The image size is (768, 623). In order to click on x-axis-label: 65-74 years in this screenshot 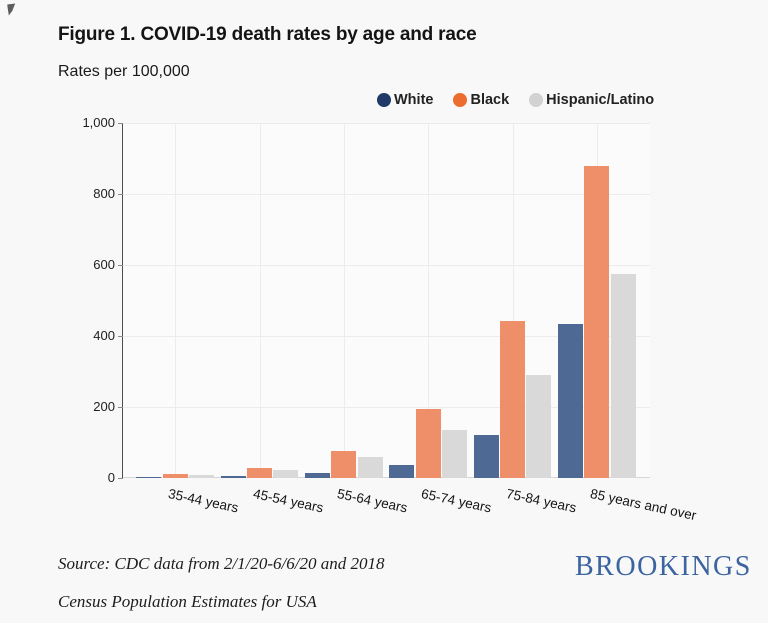, I will do `click(456, 501)`.